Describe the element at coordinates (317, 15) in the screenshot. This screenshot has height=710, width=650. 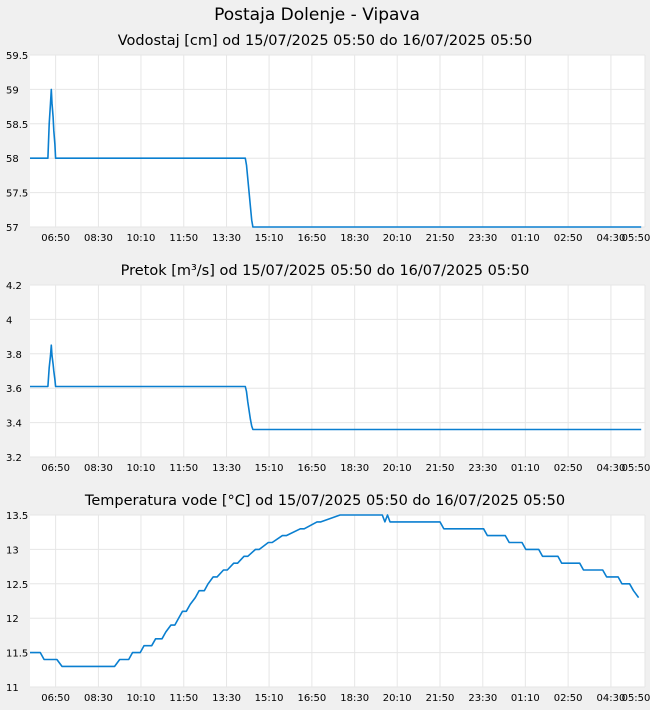
I see `page-title: Postaja Dolenje - Vipava` at that location.